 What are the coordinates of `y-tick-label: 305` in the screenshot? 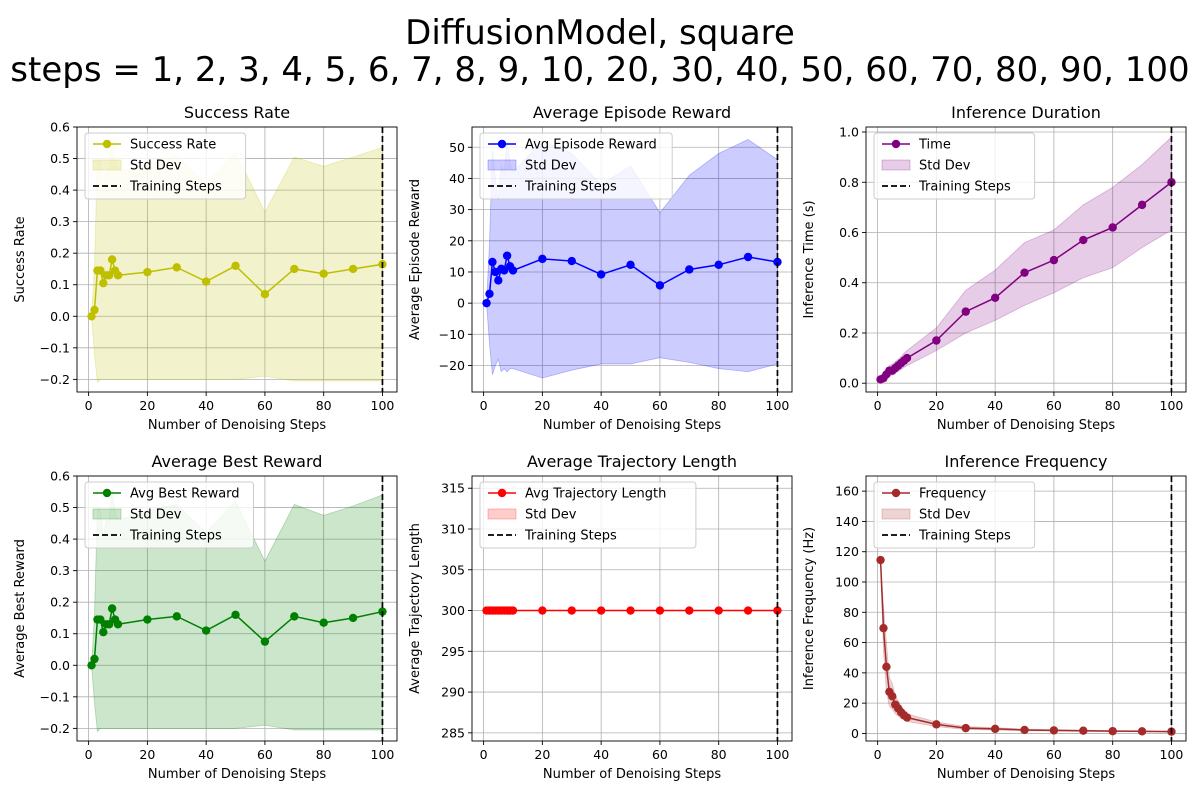 It's located at (453, 569).